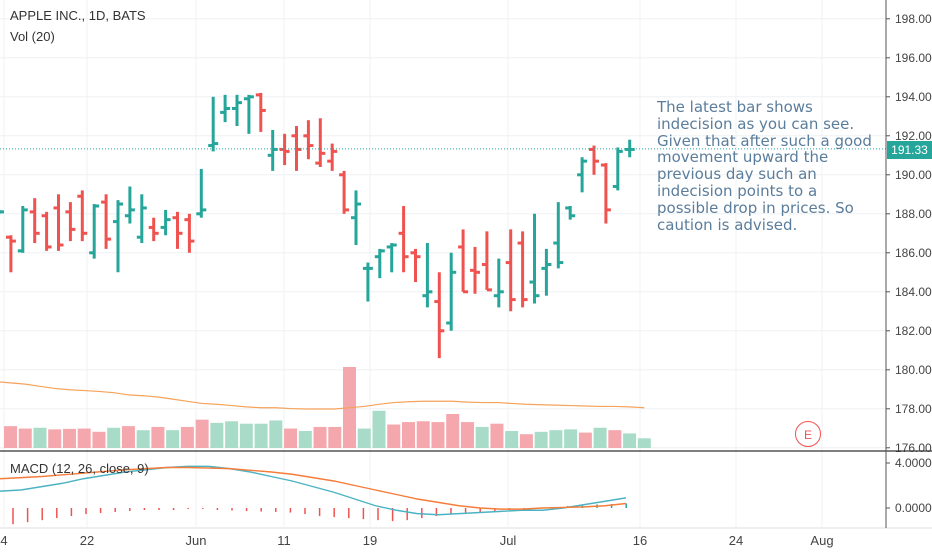 This screenshot has width=932, height=555. Describe the element at coordinates (913, 508) in the screenshot. I see `macd-tick-label: 0.0000` at that location.